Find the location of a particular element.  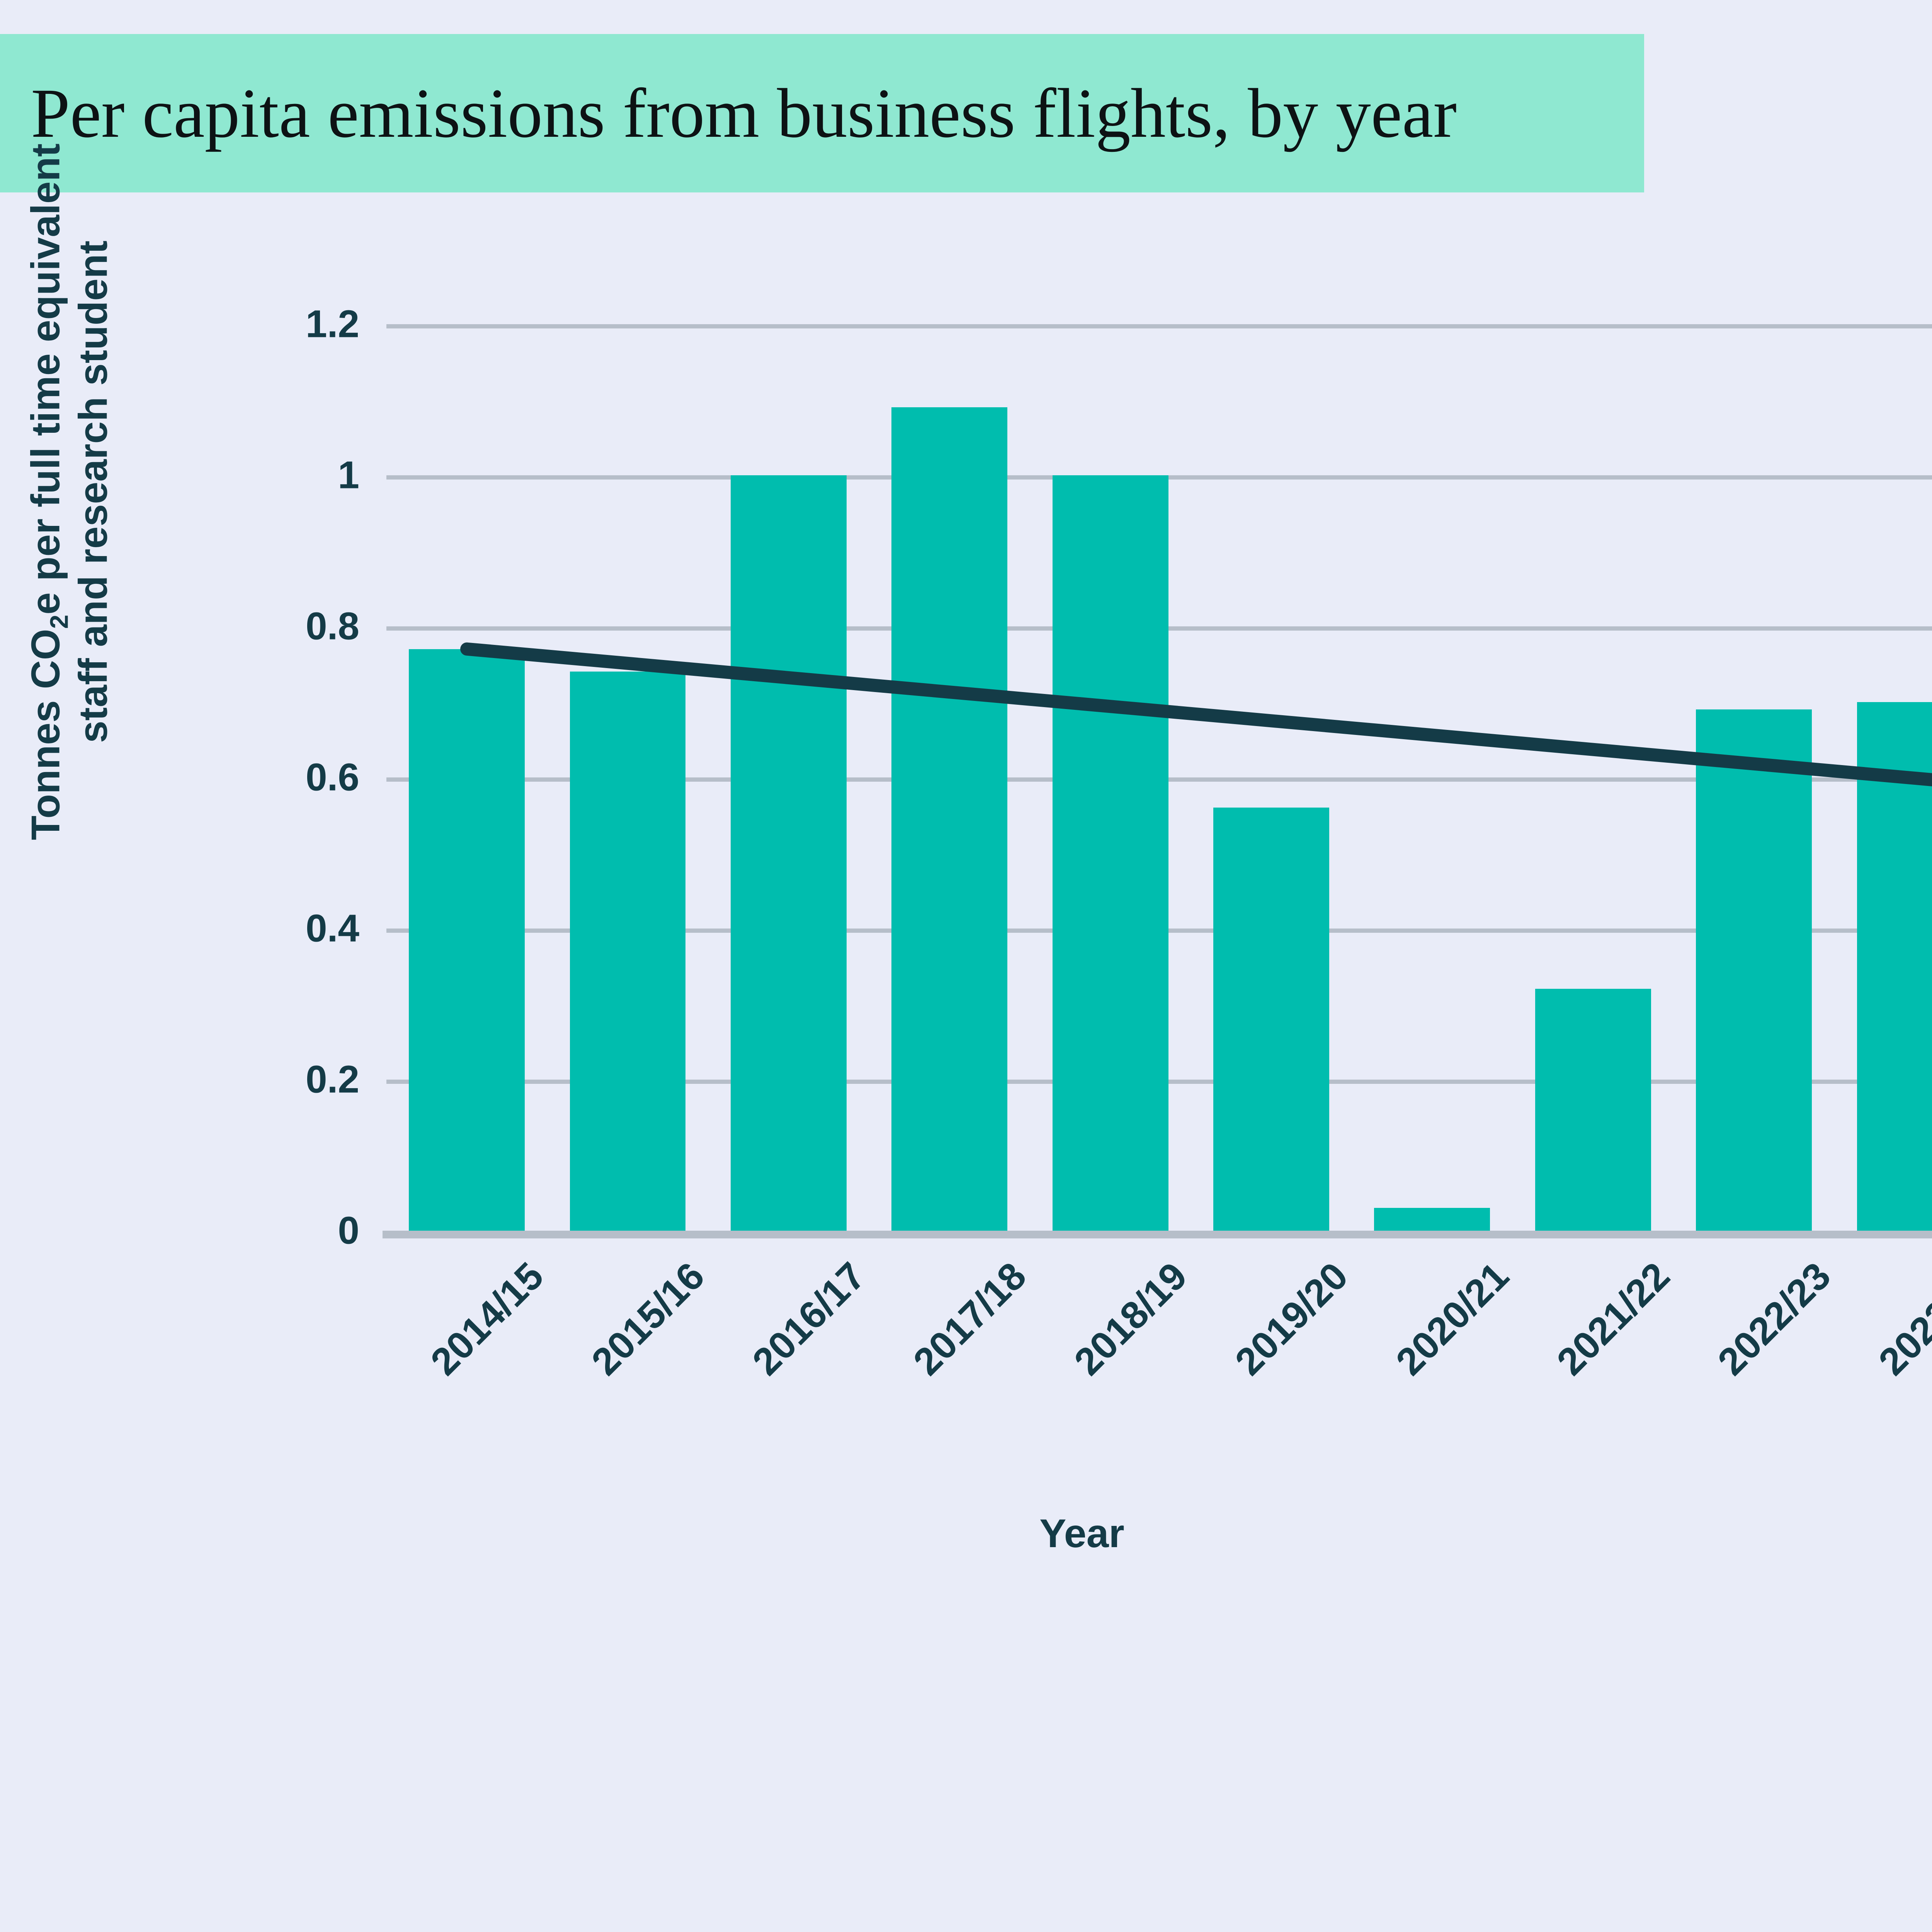

y-axis-ticks: 1.2 1 0.8 0.6 0.4 0.2 0 is located at coordinates (300, 805).